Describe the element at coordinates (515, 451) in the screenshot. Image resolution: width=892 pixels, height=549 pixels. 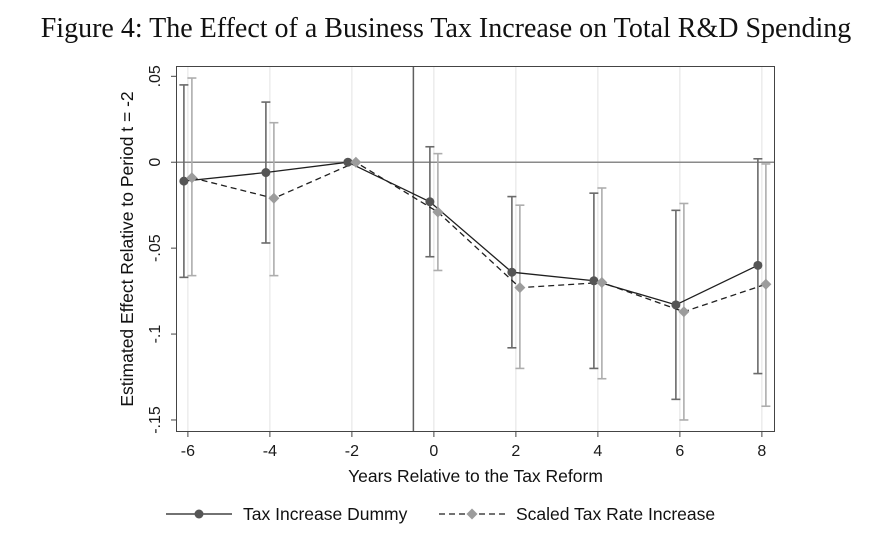
I see `x-tick-label: 2` at that location.